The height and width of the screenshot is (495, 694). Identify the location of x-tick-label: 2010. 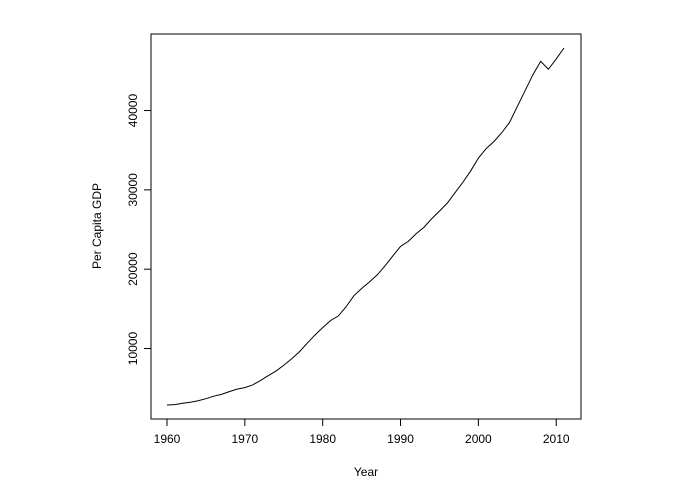
(556, 439).